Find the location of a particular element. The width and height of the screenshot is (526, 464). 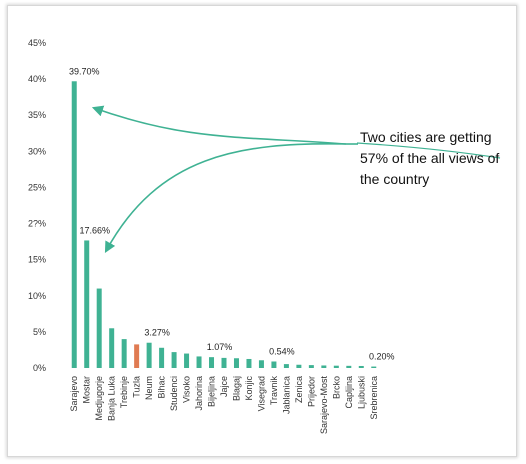

y-tick-label: 25% is located at coordinates (37, 187).